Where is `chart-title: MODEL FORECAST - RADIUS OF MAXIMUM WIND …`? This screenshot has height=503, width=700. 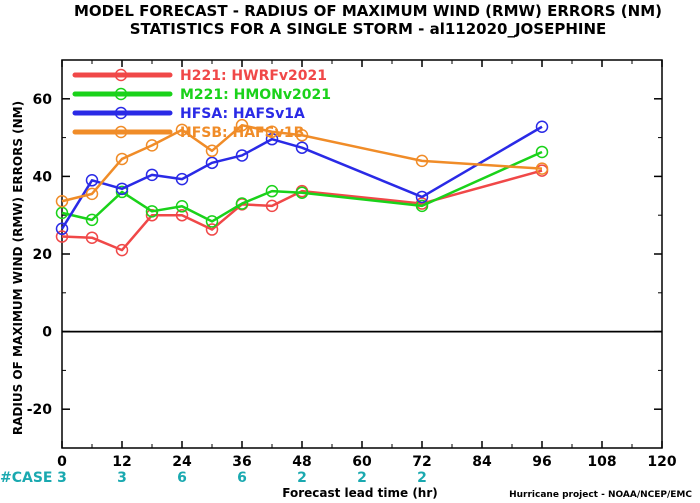
chart-title: MODEL FORECAST - RADIUS OF MAXIMUM WIND … is located at coordinates (368, 11).